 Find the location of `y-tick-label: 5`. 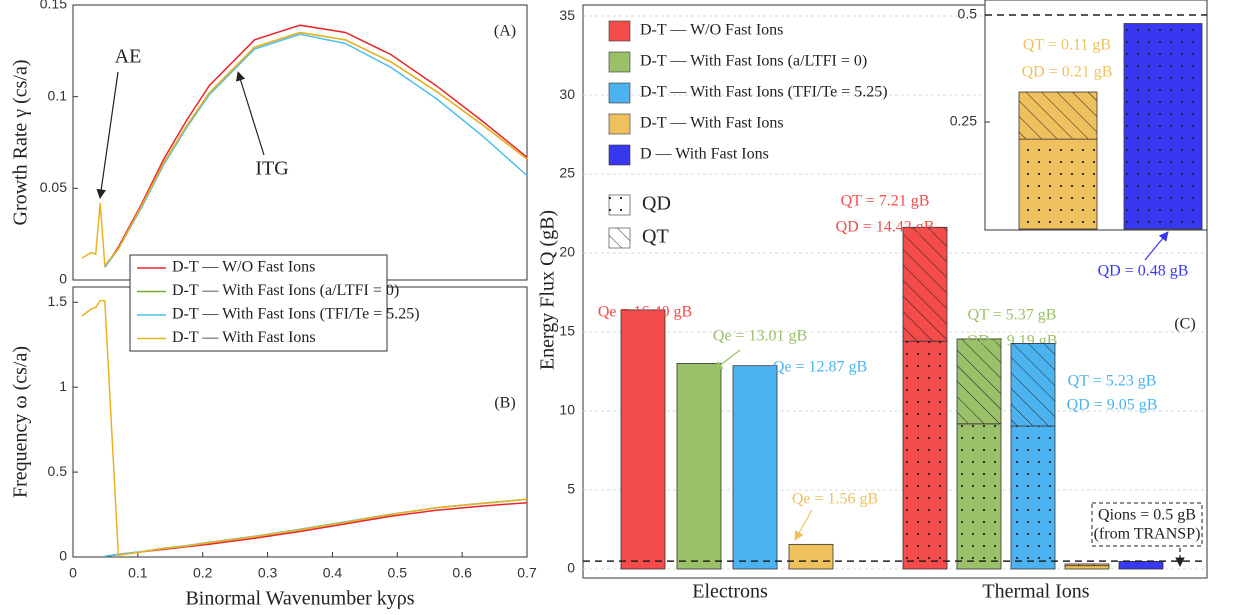

y-tick-label: 5 is located at coordinates (571, 489).